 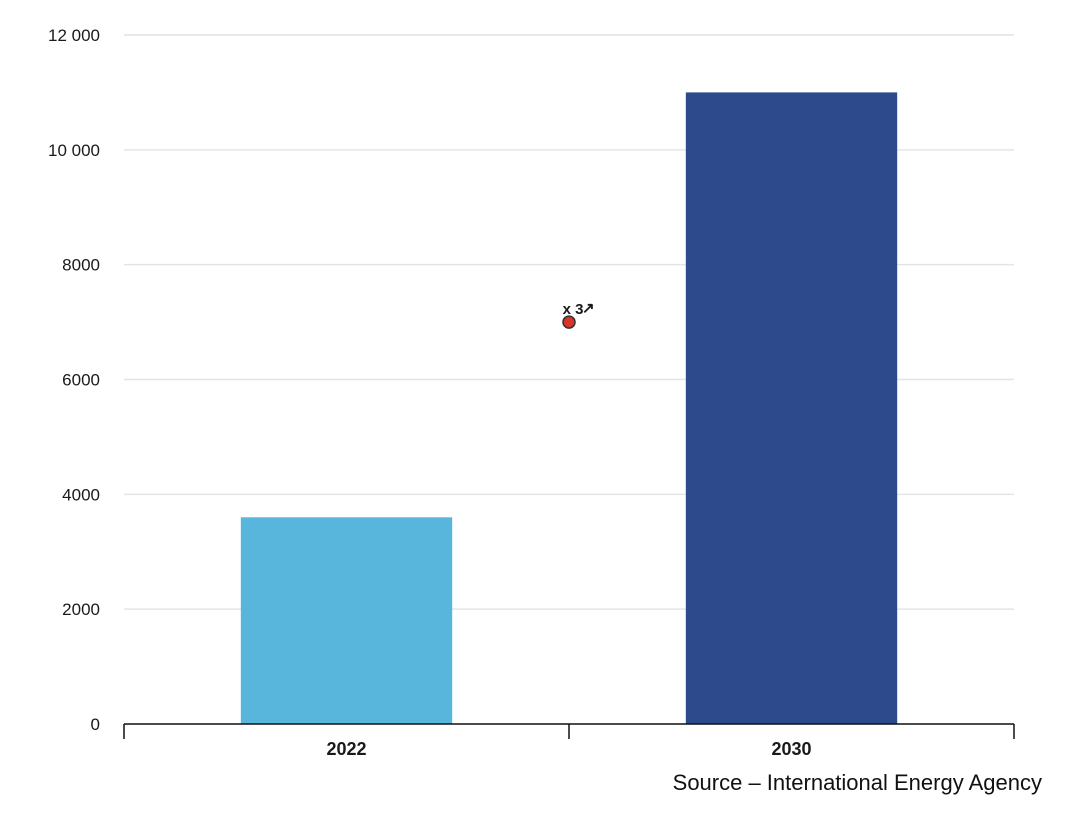 I want to click on arrow-up-right-icon: ↗, so click(x=588, y=308).